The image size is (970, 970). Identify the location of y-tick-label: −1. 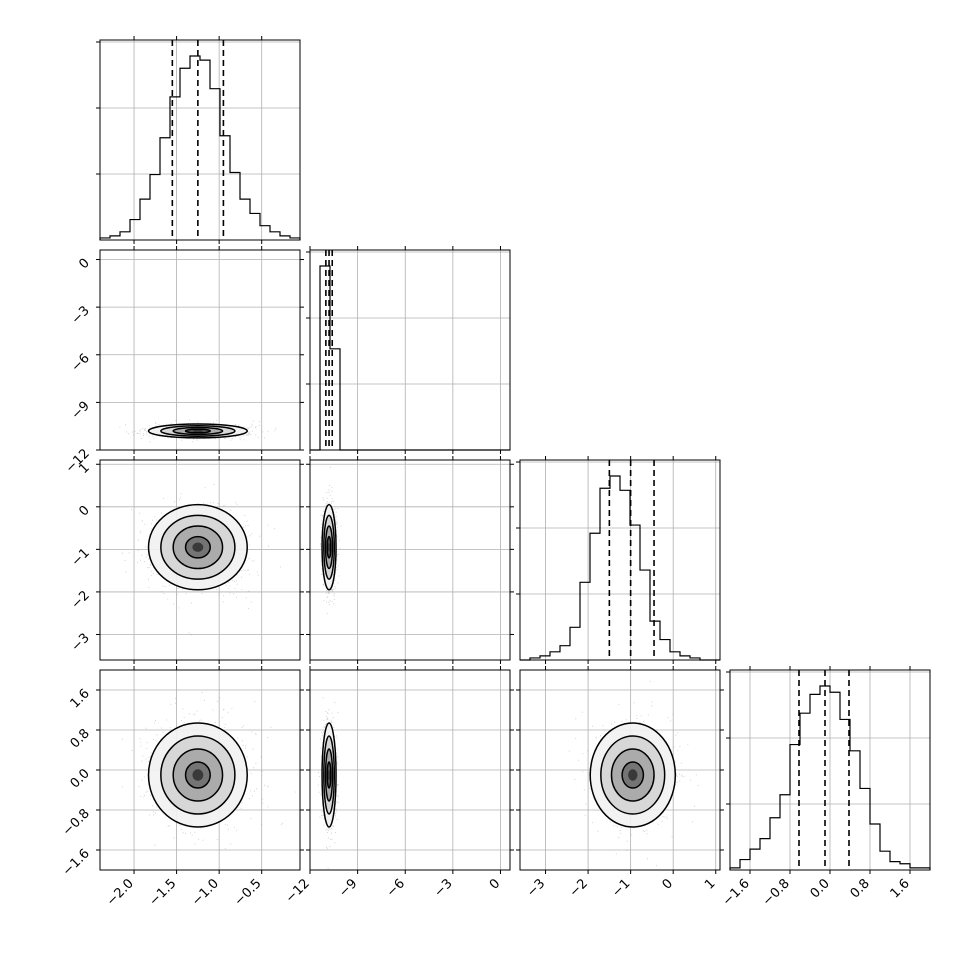
(81, 558).